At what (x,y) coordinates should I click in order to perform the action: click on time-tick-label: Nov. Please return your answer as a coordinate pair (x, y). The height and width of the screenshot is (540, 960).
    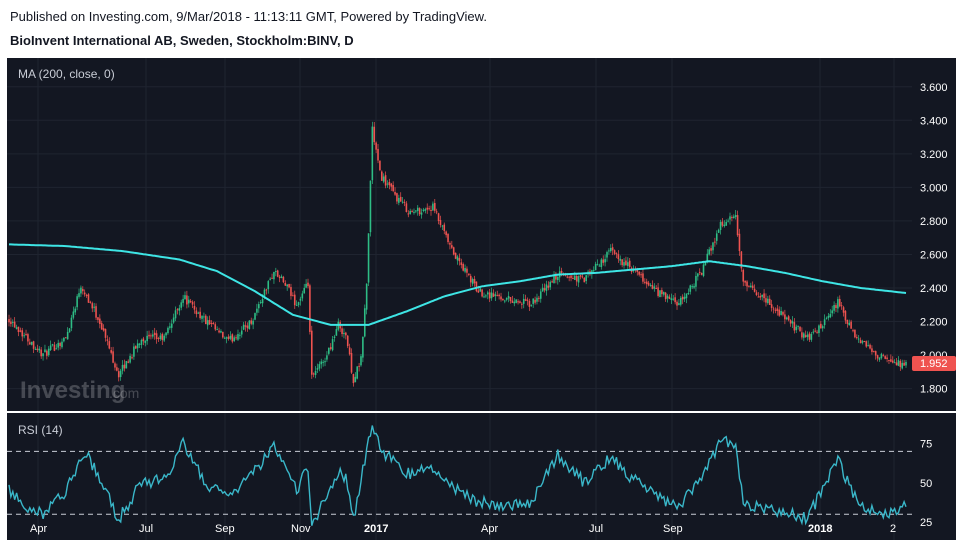
    Looking at the image, I should click on (301, 529).